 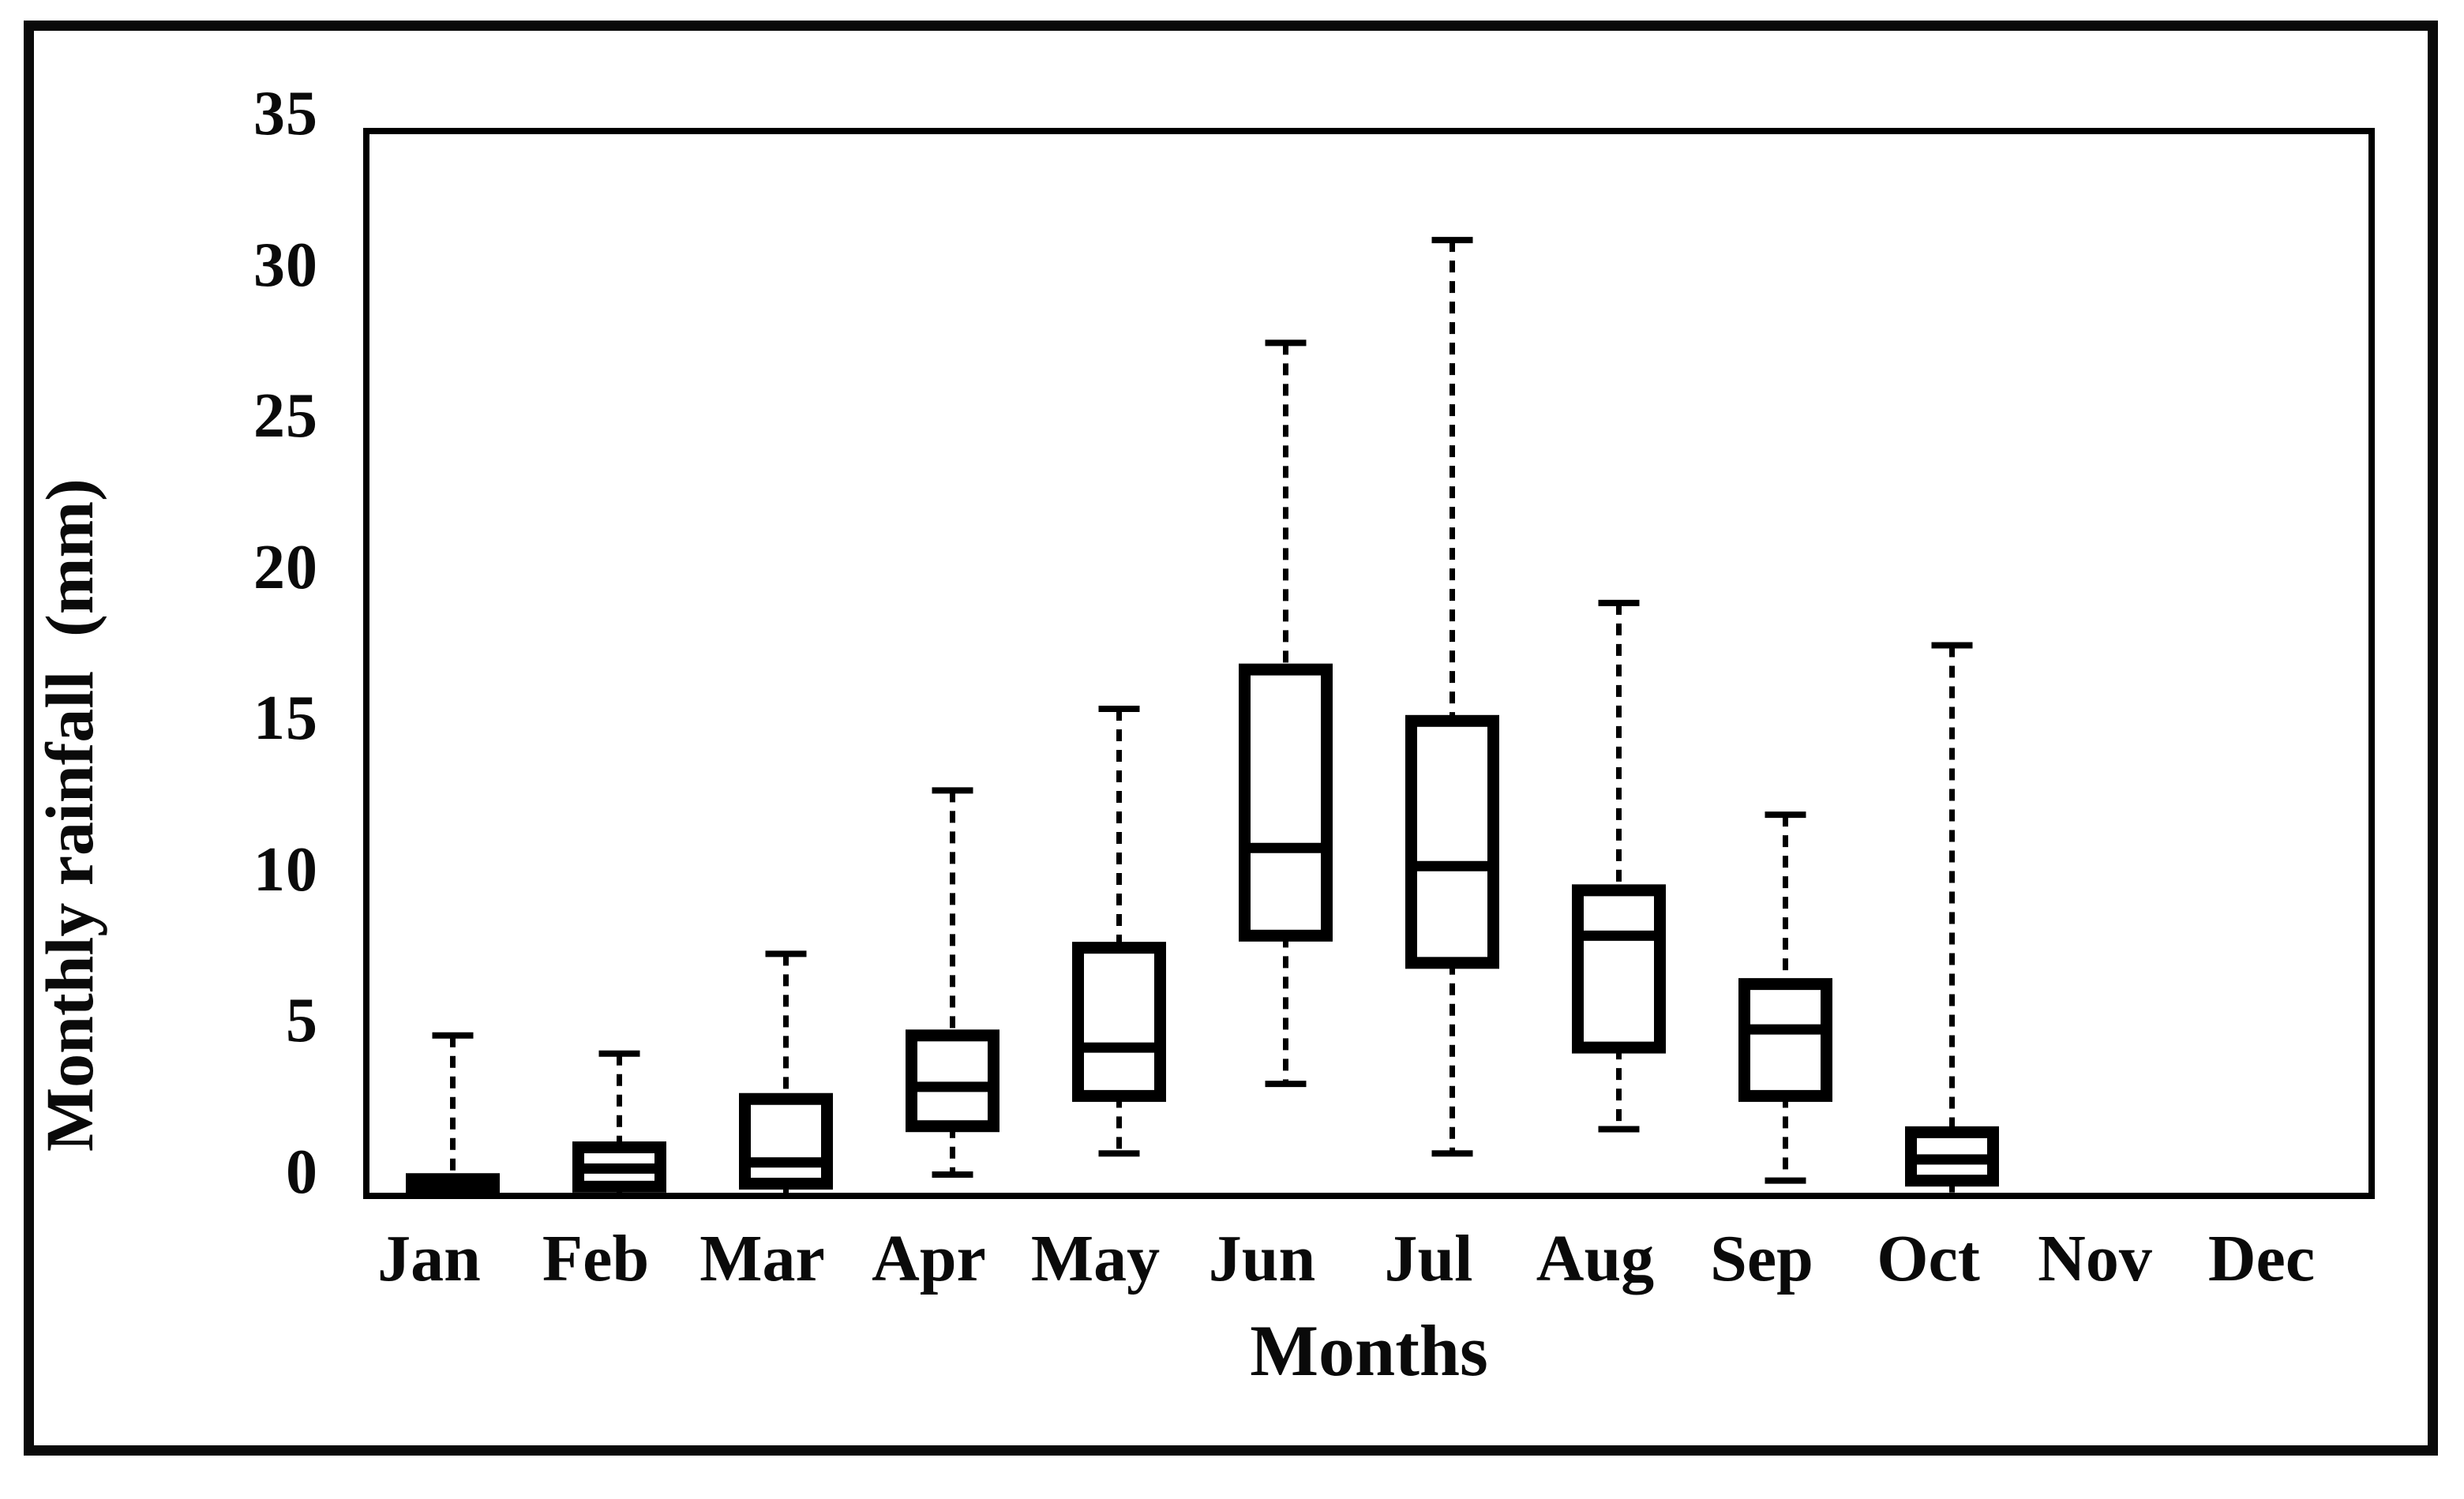 What do you see at coordinates (1428, 1258) in the screenshot?
I see `x-tick-label-jul: Jul` at bounding box center [1428, 1258].